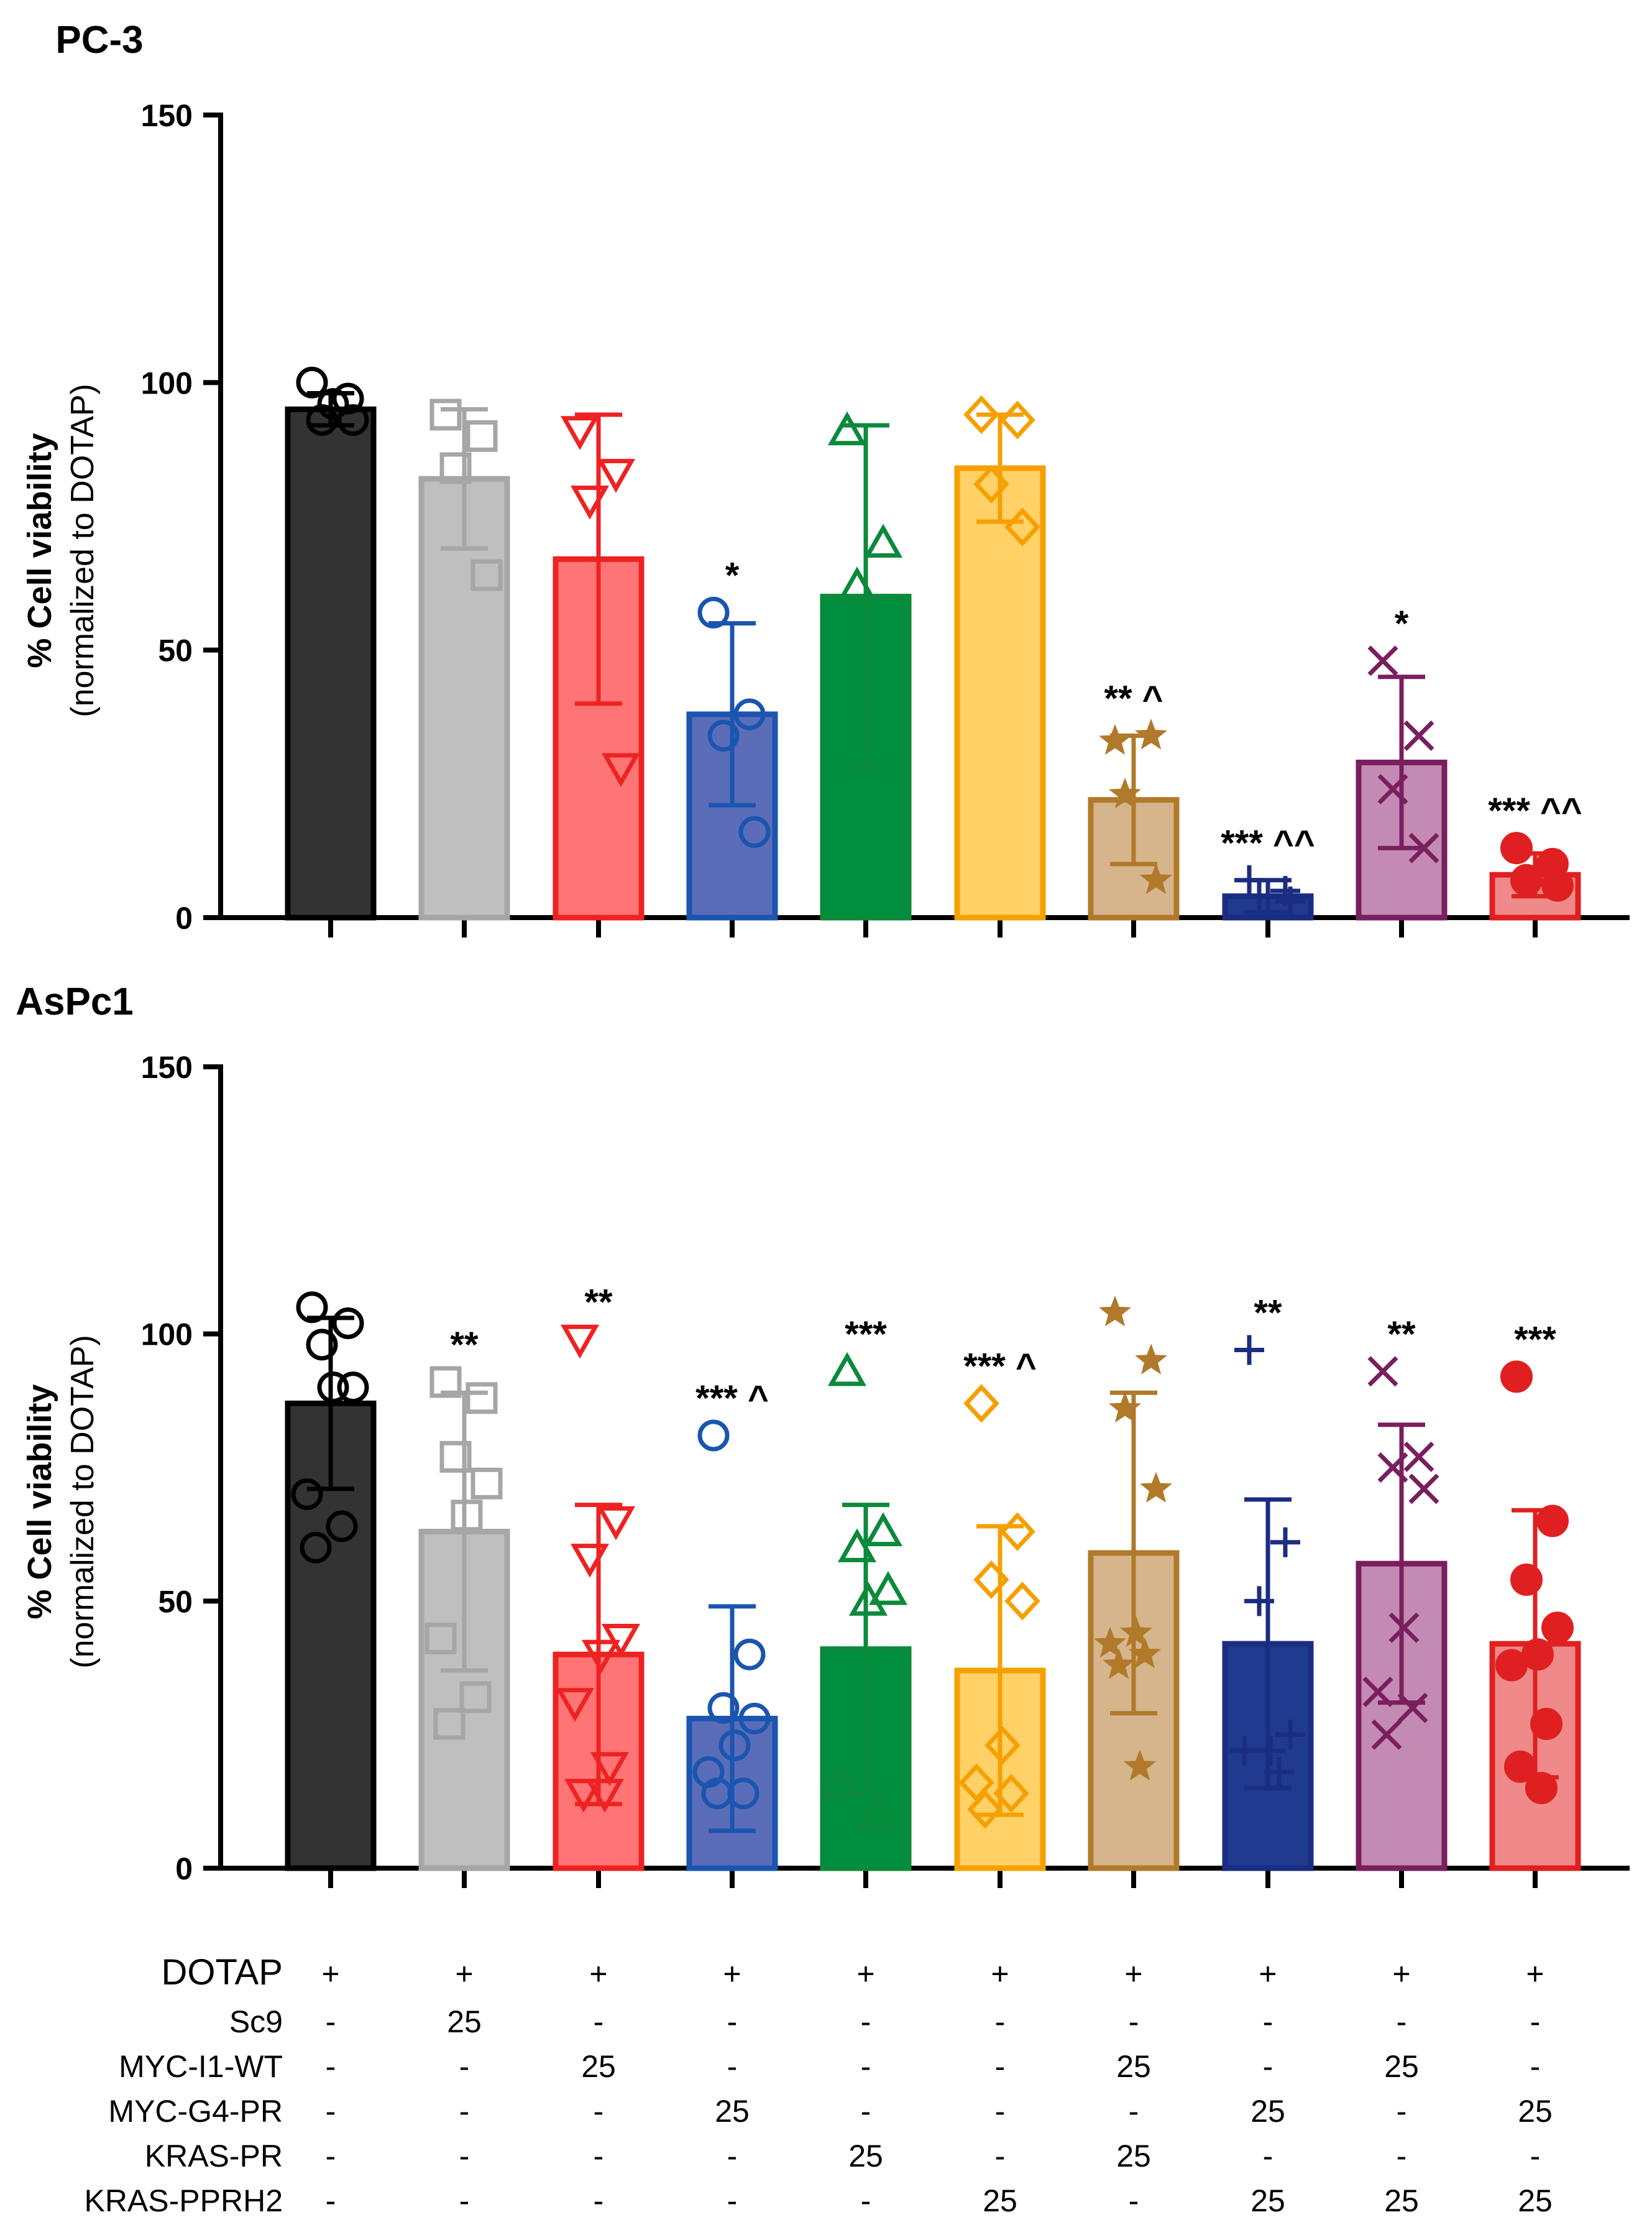 The image size is (1652, 2230). Describe the element at coordinates (1535, 1339) in the screenshot. I see `significance-label: ***` at that location.